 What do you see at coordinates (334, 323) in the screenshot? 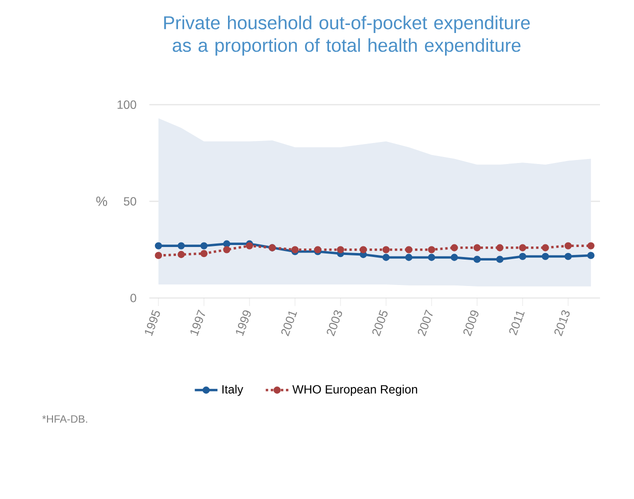
I see `x-tick-label: 2003` at bounding box center [334, 323].